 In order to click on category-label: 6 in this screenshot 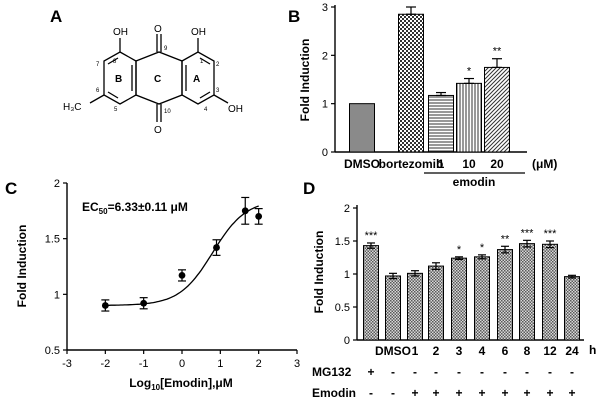, I will do `click(505, 351)`.